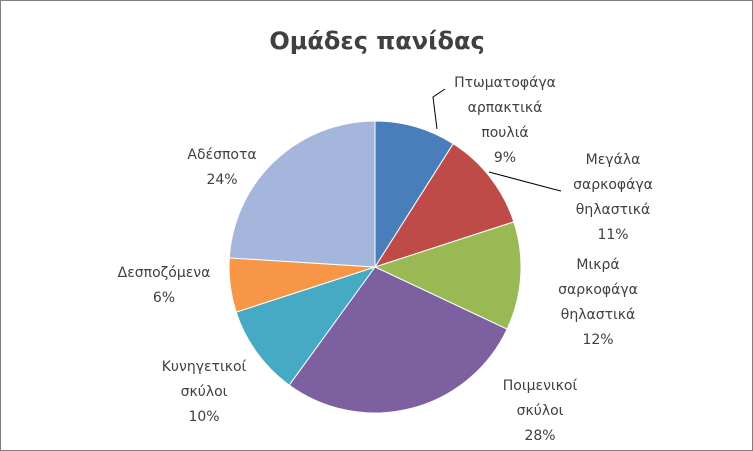 This screenshot has height=451, width=753. I want to click on slice-label: Μικρά σαρκοφάγα θηλαστικά 12%, so click(598, 302).